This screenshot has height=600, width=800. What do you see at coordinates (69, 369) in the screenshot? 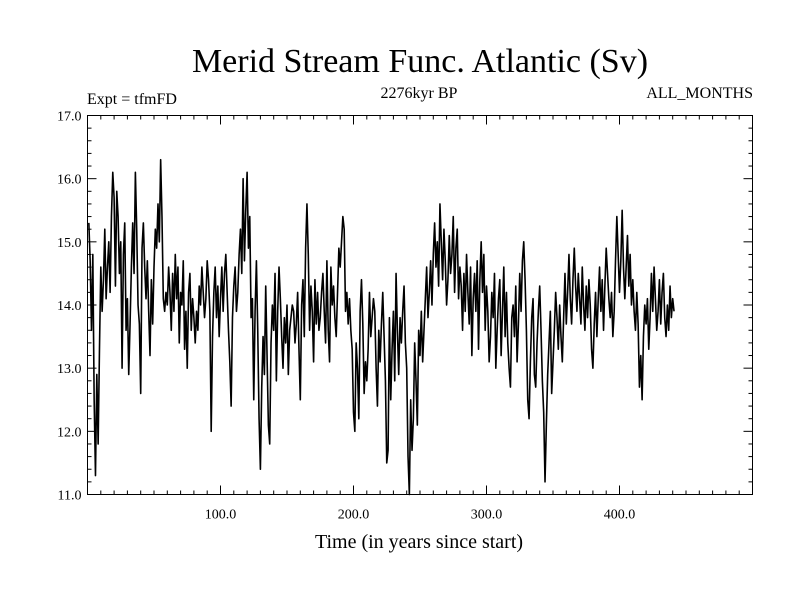
I see `y-tick-label: 13.0` at bounding box center [69, 369].